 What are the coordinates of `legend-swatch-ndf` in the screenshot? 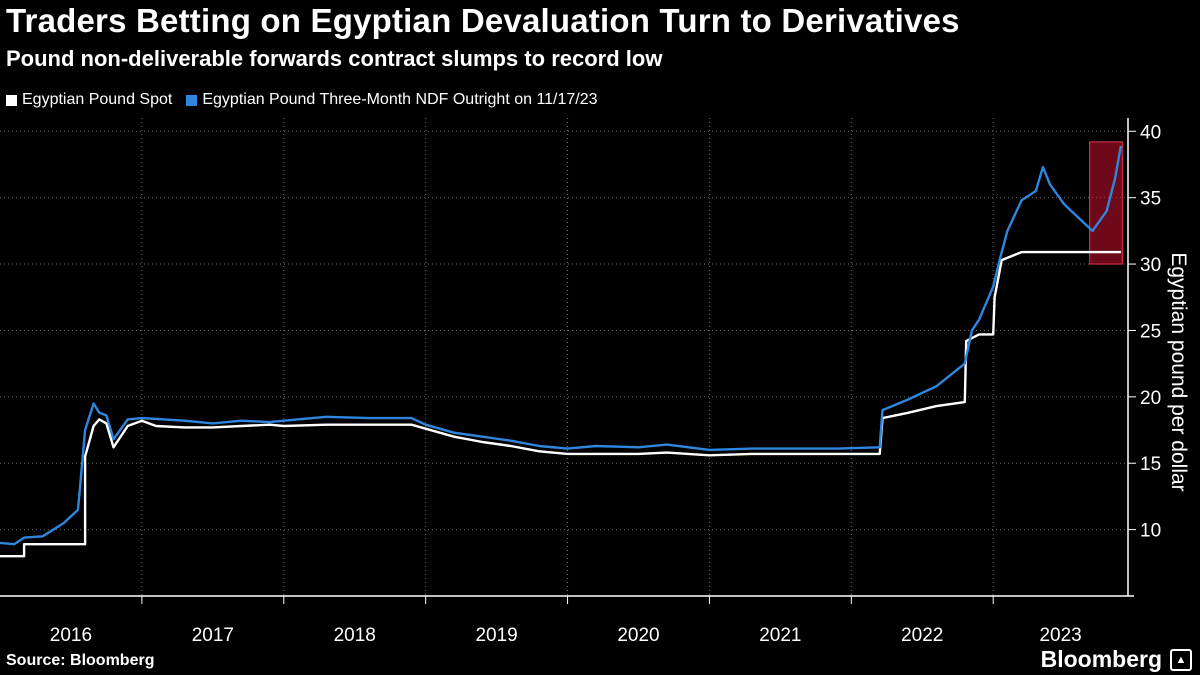 It's located at (192, 100).